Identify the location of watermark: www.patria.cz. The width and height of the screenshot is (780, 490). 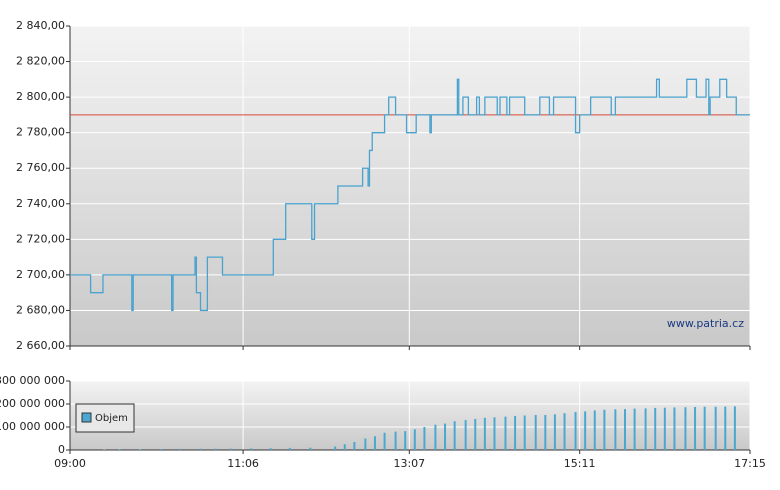
(705, 323).